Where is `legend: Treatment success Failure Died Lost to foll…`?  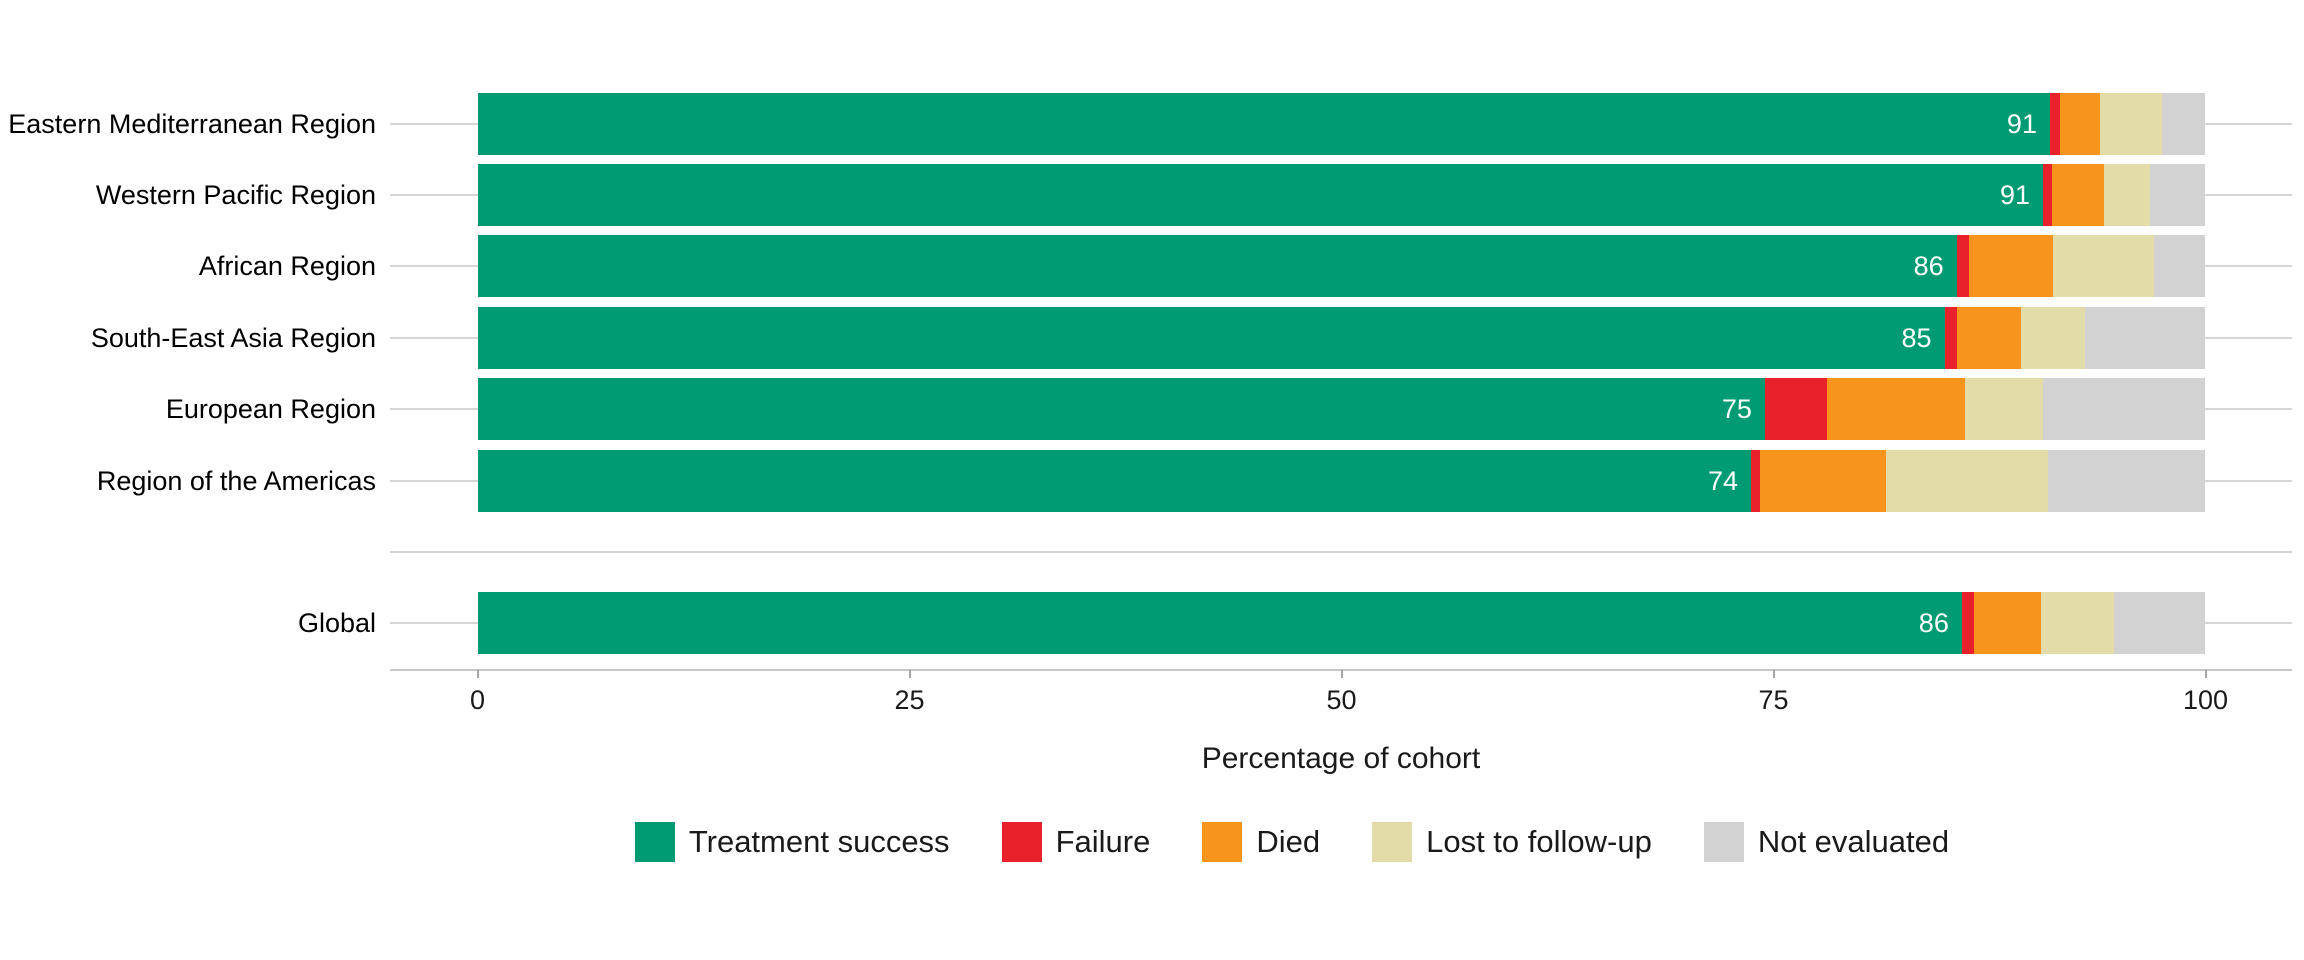
legend: Treatment success Failure Died Lost to foll… is located at coordinates (1292, 842).